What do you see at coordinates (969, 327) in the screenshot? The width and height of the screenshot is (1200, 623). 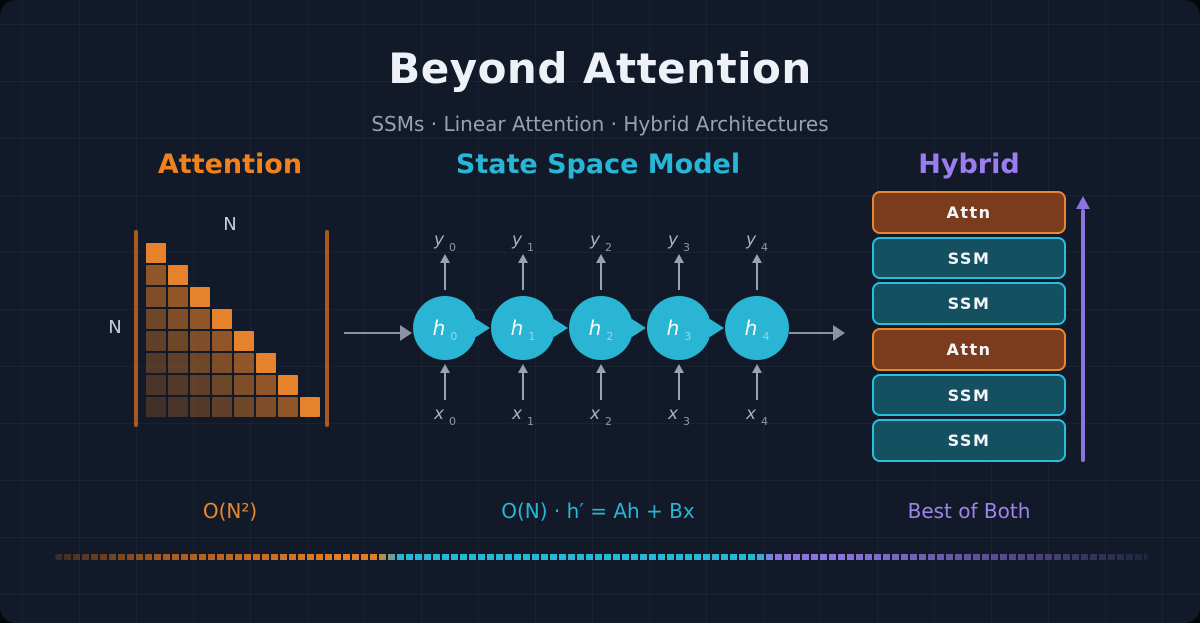 I see `hybrid-stack: Attn SSM SSM Attn SSM SSM` at bounding box center [969, 327].